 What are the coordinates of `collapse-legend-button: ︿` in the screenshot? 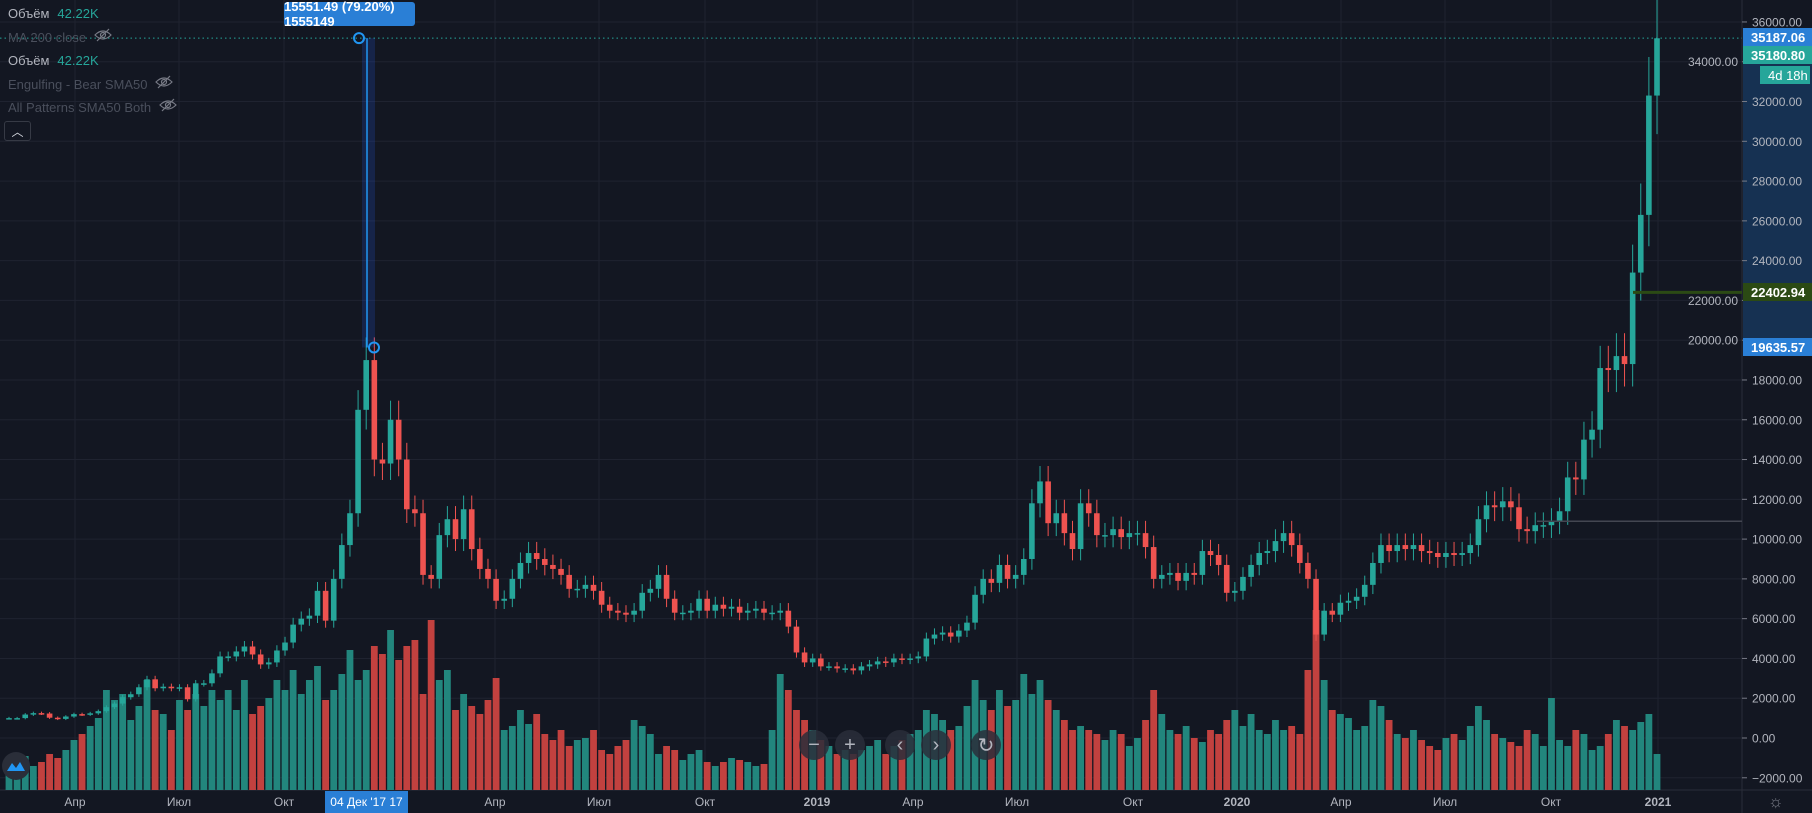 It's located at (17, 131).